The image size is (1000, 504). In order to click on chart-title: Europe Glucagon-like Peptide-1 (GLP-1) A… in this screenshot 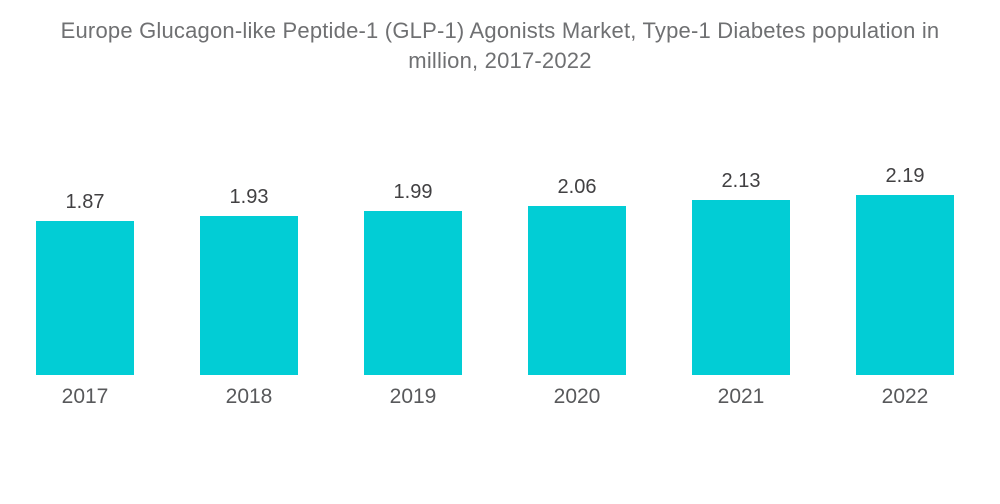, I will do `click(500, 45)`.